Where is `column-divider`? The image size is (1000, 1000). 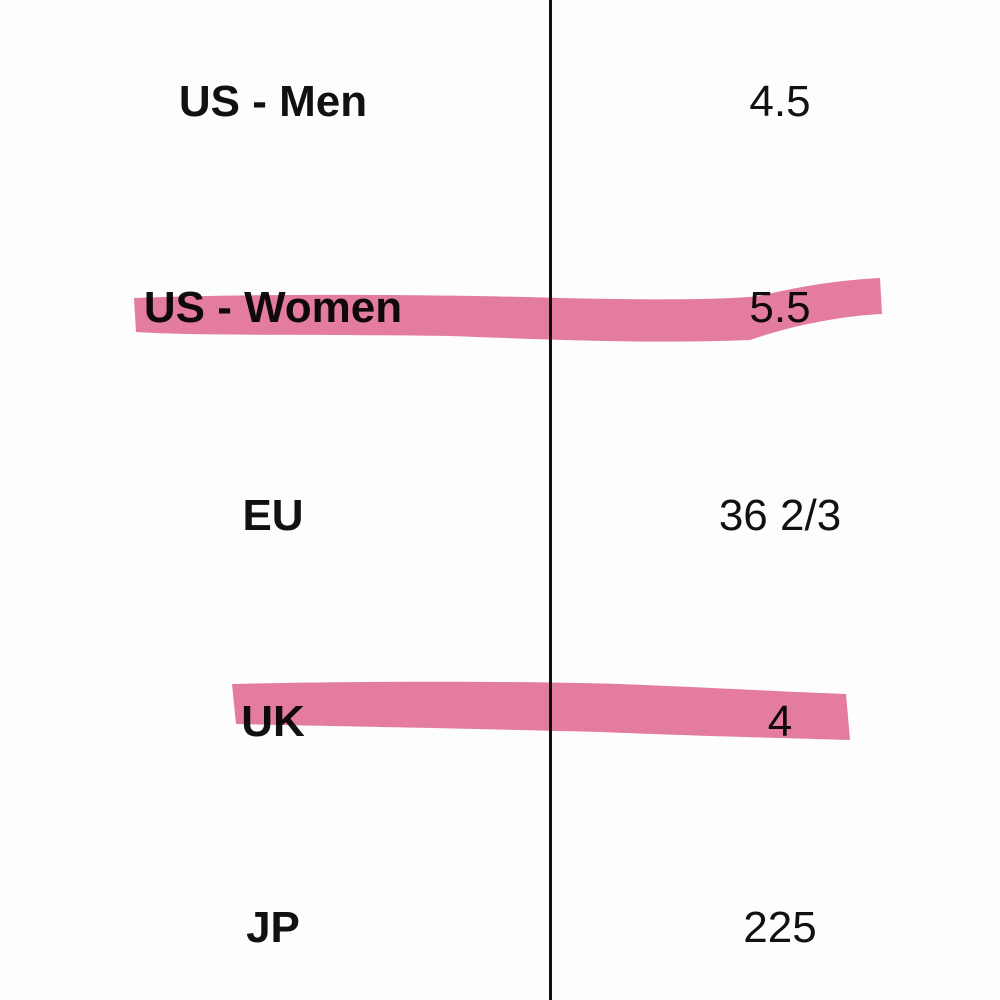 column-divider is located at coordinates (550, 500).